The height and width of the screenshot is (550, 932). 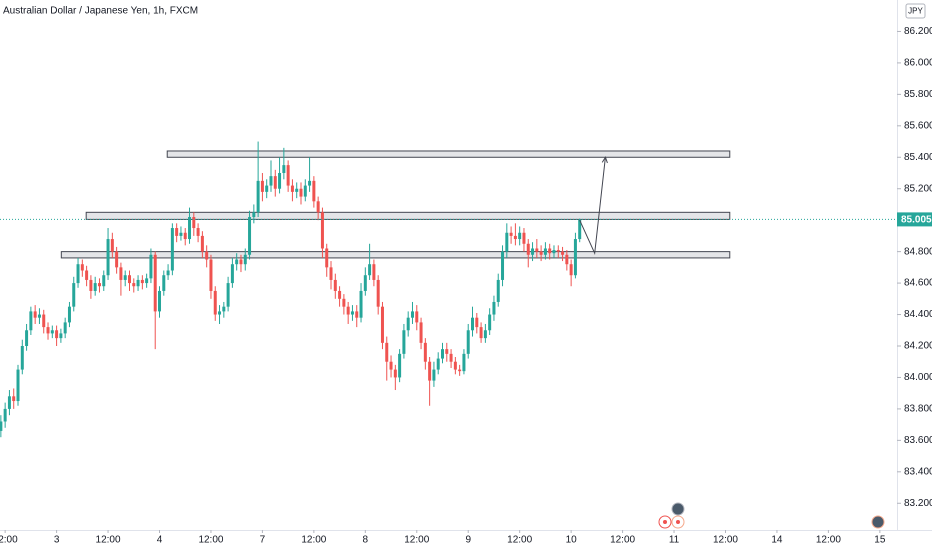 What do you see at coordinates (263, 540) in the screenshot?
I see `x-tick-label: 7` at bounding box center [263, 540].